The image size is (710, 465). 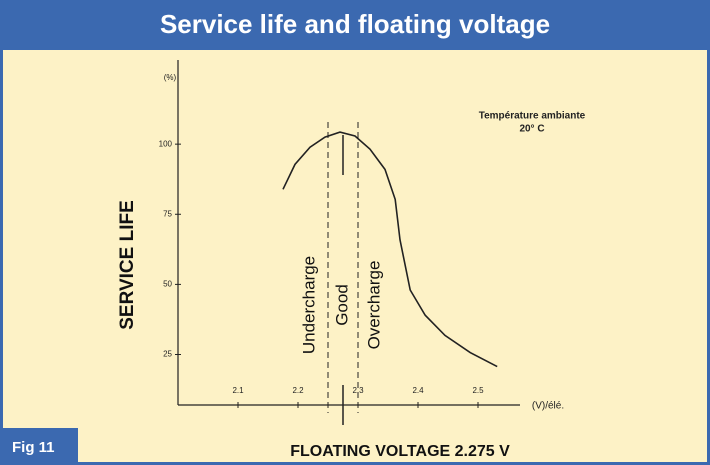 I want to click on figure-label: Fig 11, so click(x=33, y=447).